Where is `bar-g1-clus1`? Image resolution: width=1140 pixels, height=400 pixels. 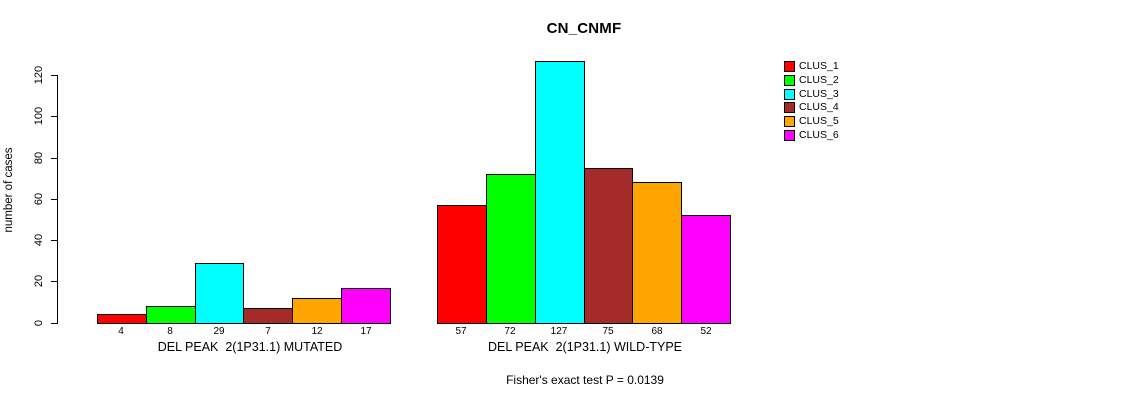
bar-g1-clus1 is located at coordinates (462, 264).